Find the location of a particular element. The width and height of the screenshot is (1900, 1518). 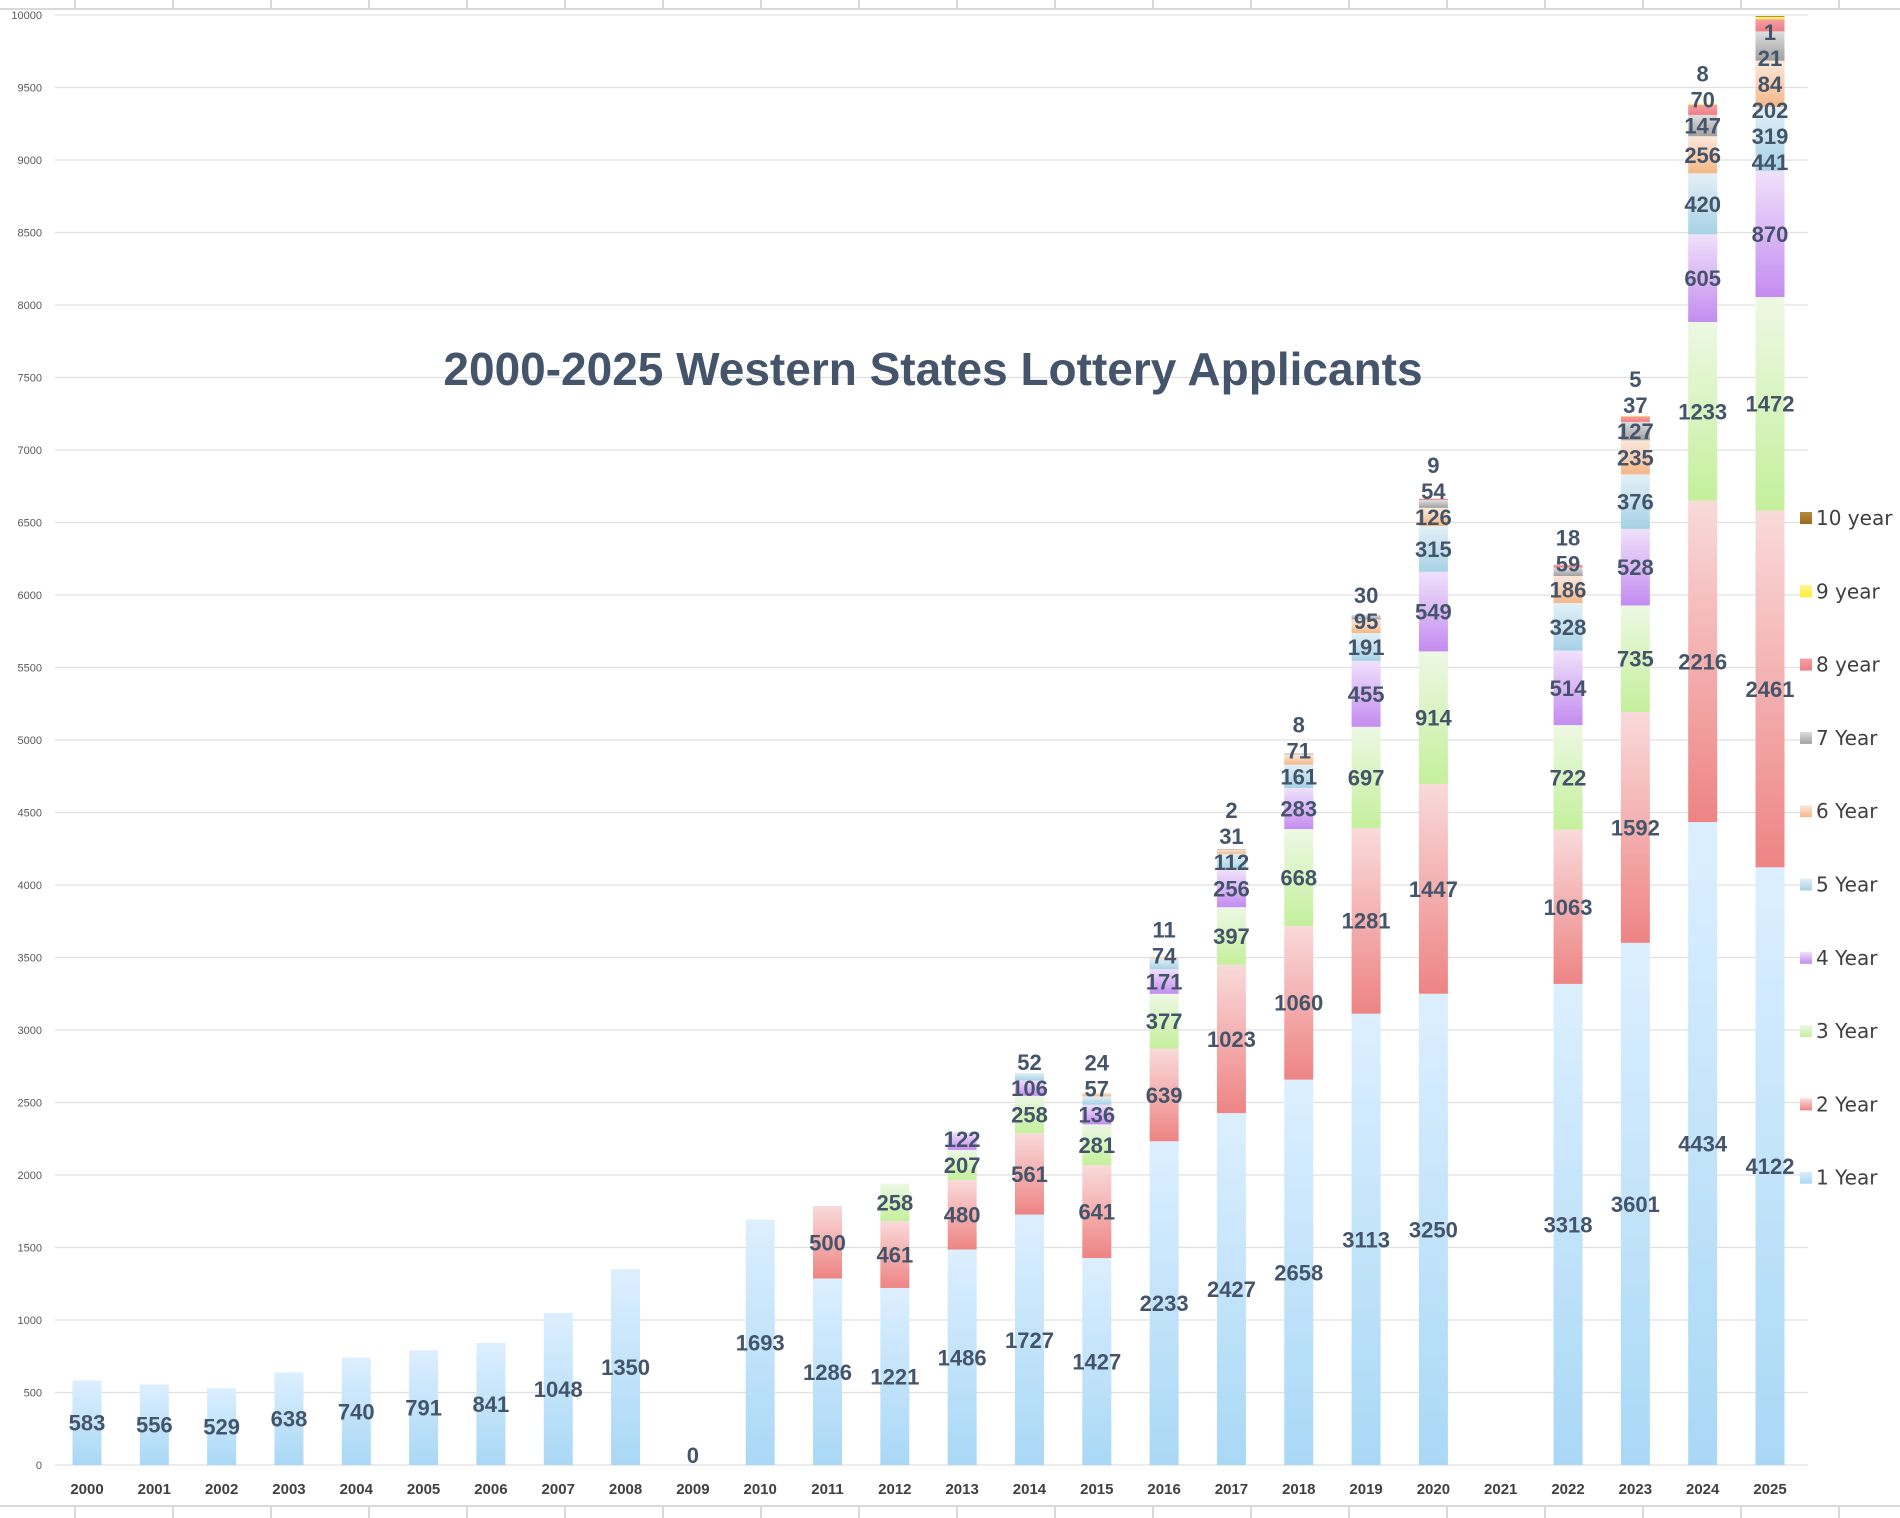

data-label: 59 is located at coordinates (1568, 563).